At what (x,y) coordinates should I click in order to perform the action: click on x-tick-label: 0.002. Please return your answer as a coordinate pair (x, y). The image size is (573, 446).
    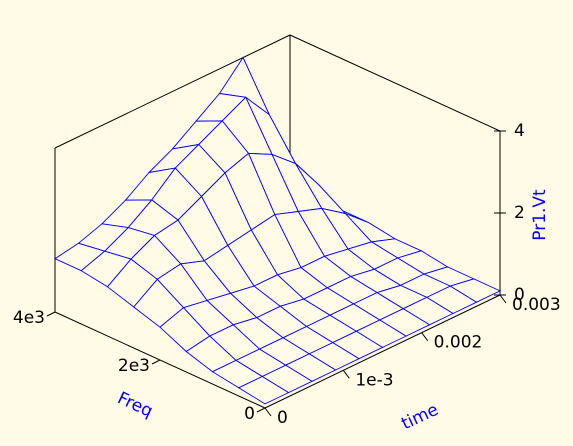
    Looking at the image, I should click on (458, 343).